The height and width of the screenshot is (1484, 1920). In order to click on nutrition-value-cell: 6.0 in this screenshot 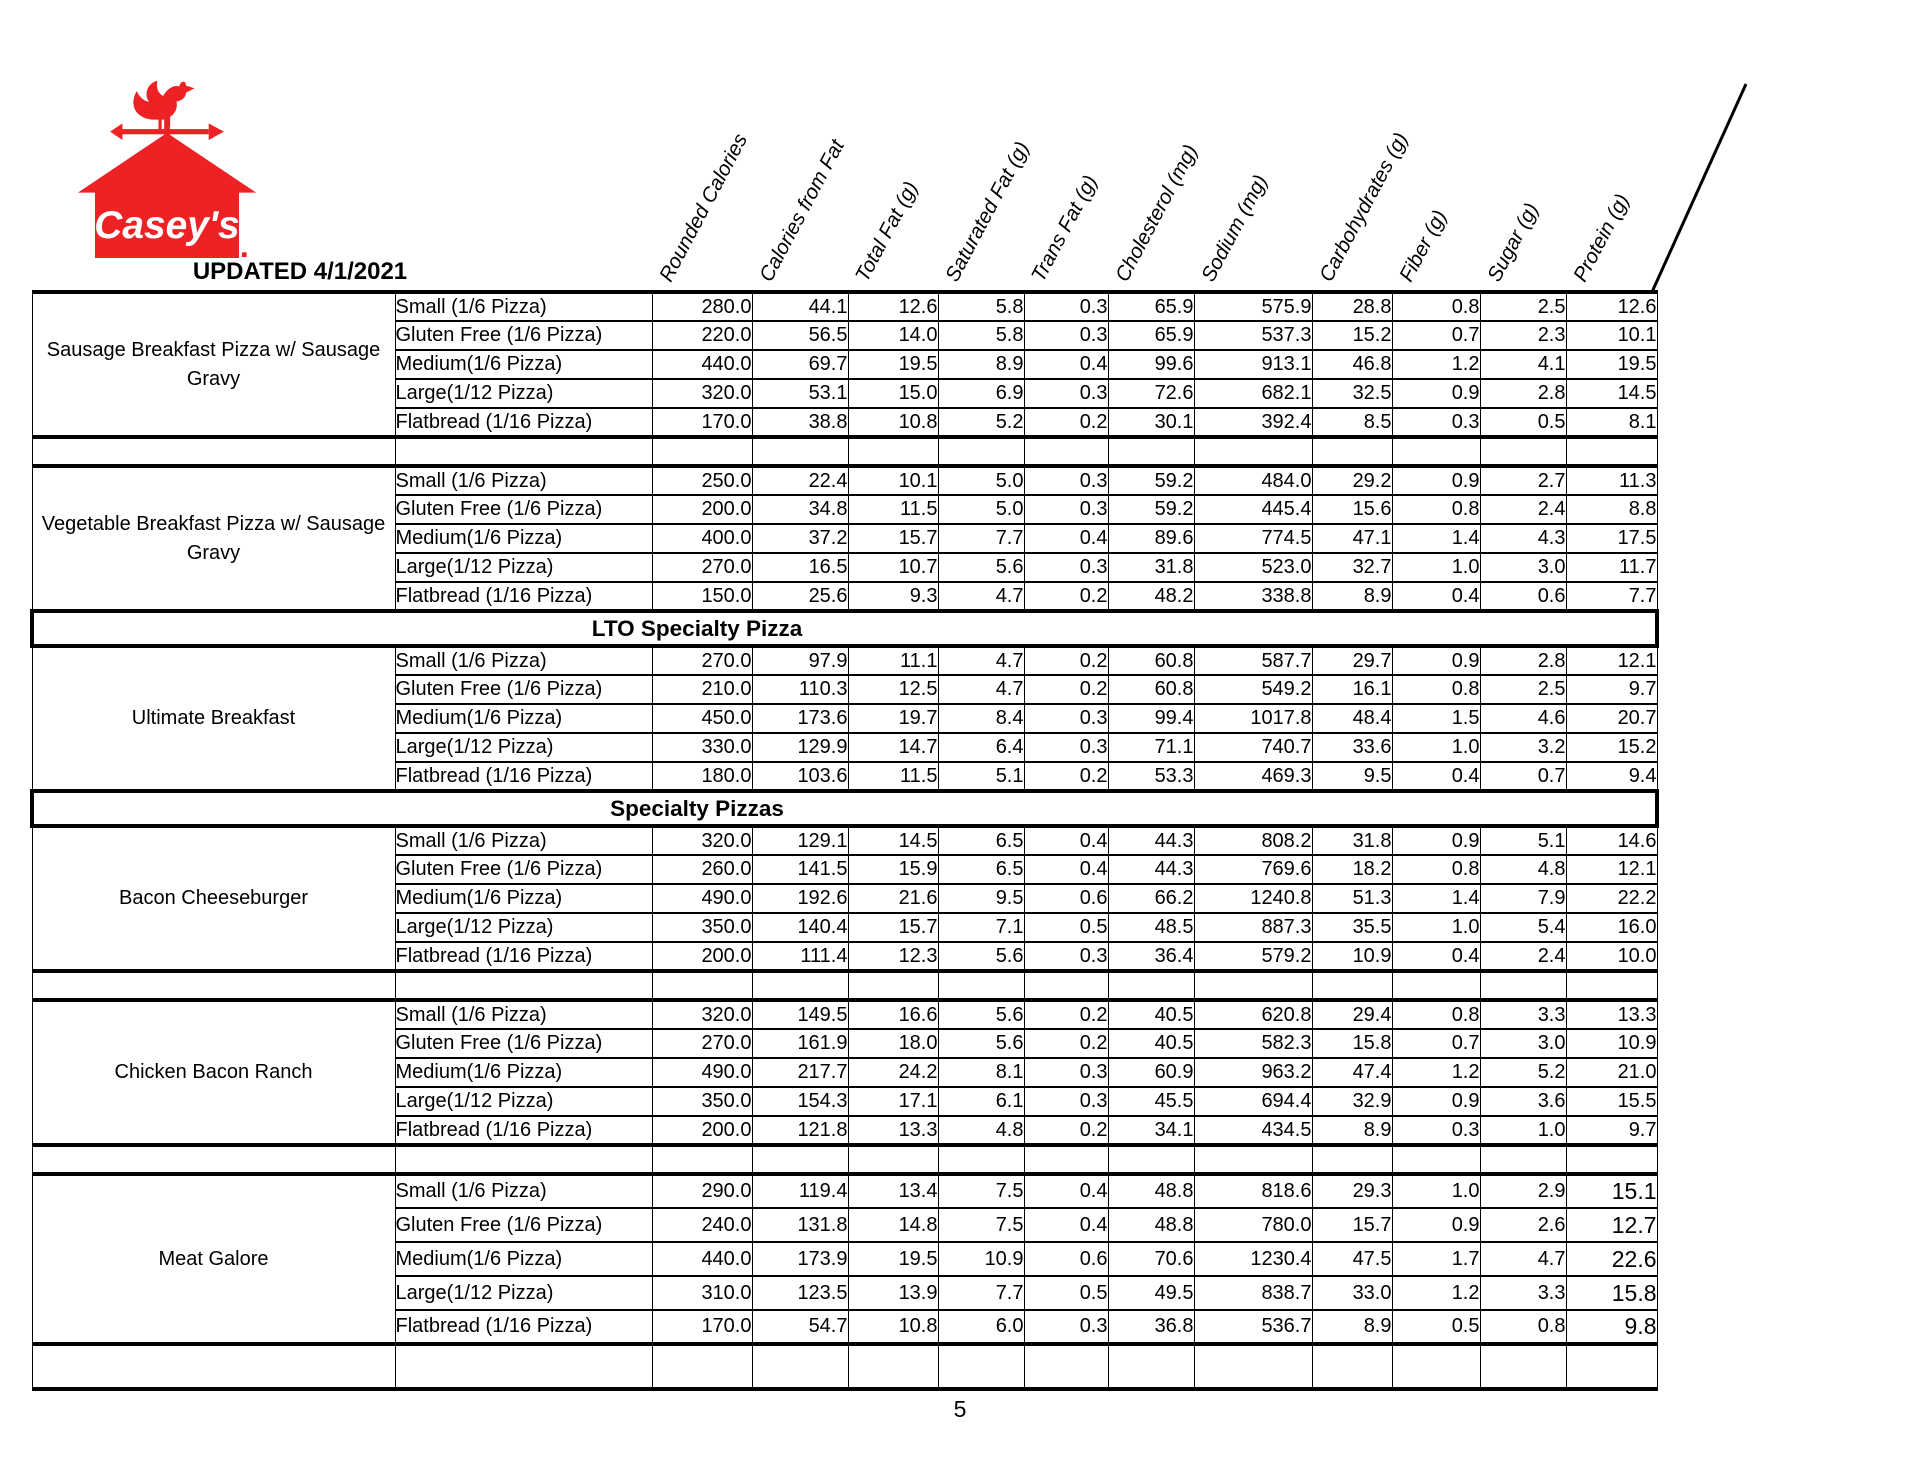, I will do `click(981, 1327)`.